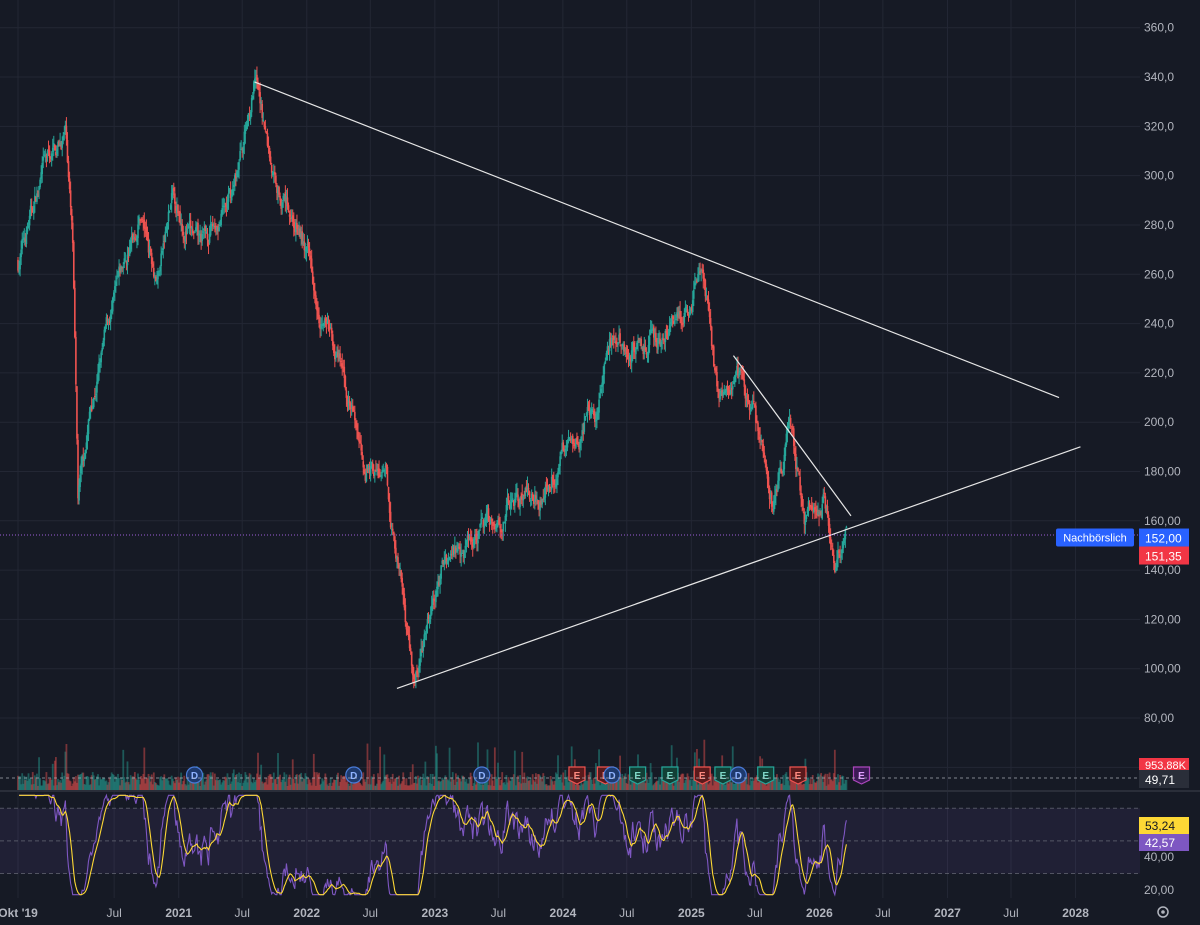 The image size is (1200, 925). Describe the element at coordinates (1163, 912) in the screenshot. I see `gear-icon` at that location.